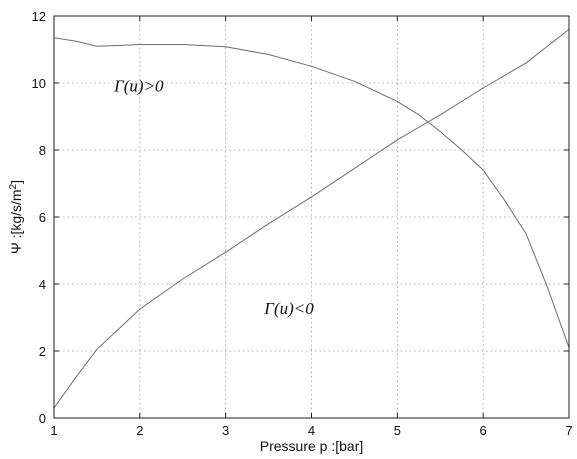 The height and width of the screenshot is (459, 577). I want to click on y-tick-label: 2, so click(42, 351).